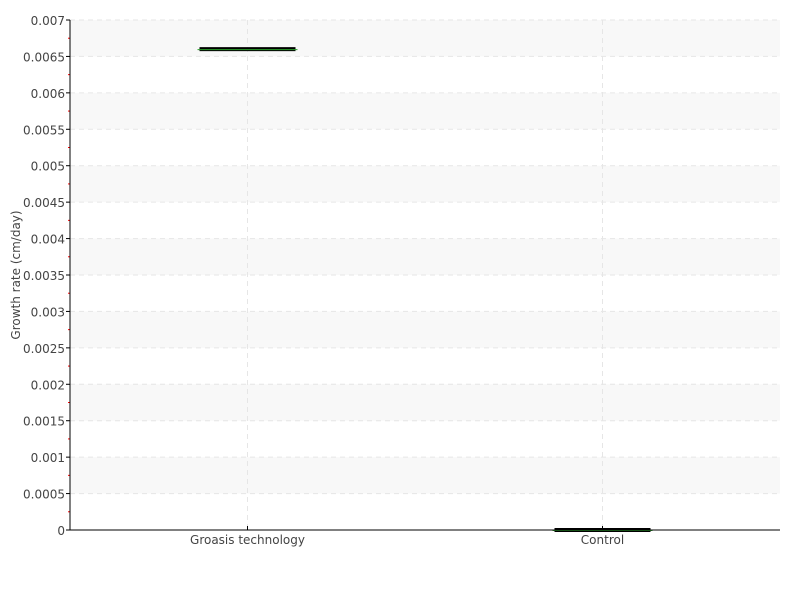 This screenshot has width=800, height=604. I want to click on y-tick-label: 0.0055, so click(44, 130).